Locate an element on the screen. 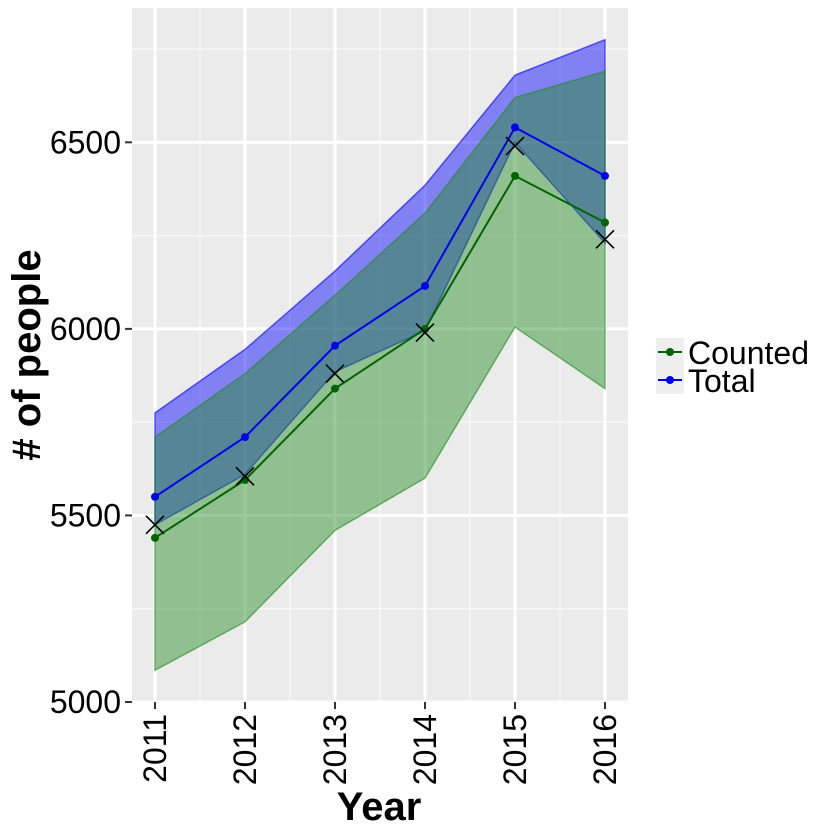 Image resolution: width=830 pixels, height=830 pixels. legend-item-total: Total is located at coordinates (706, 381).